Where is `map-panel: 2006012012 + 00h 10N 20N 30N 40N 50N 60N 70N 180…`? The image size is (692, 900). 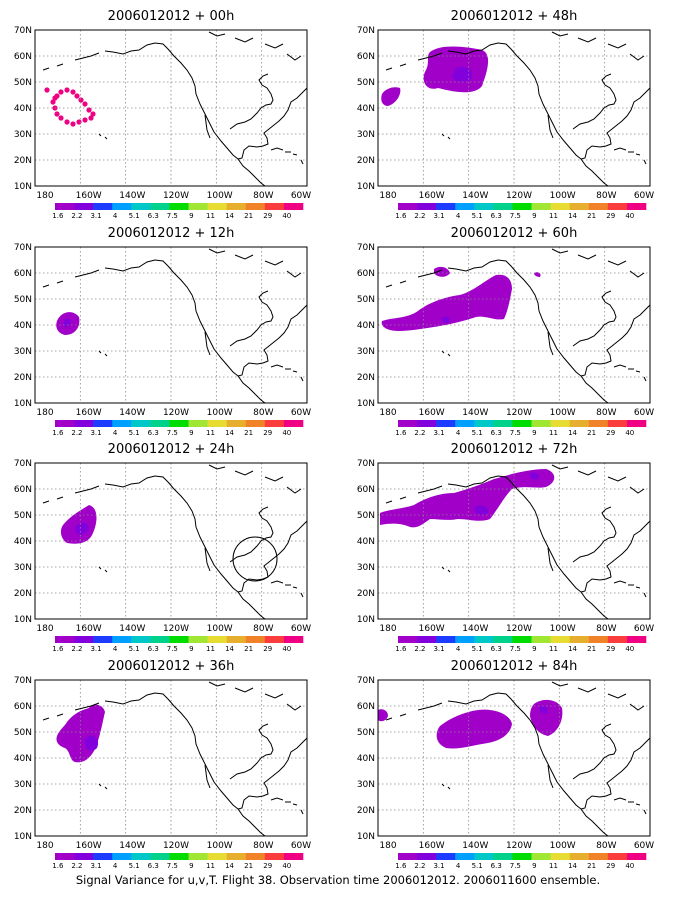
map-panel: 2006012012 + 00h 10N 20N 30N 40N 50N 60N 70N 180… is located at coordinates (162, 114).